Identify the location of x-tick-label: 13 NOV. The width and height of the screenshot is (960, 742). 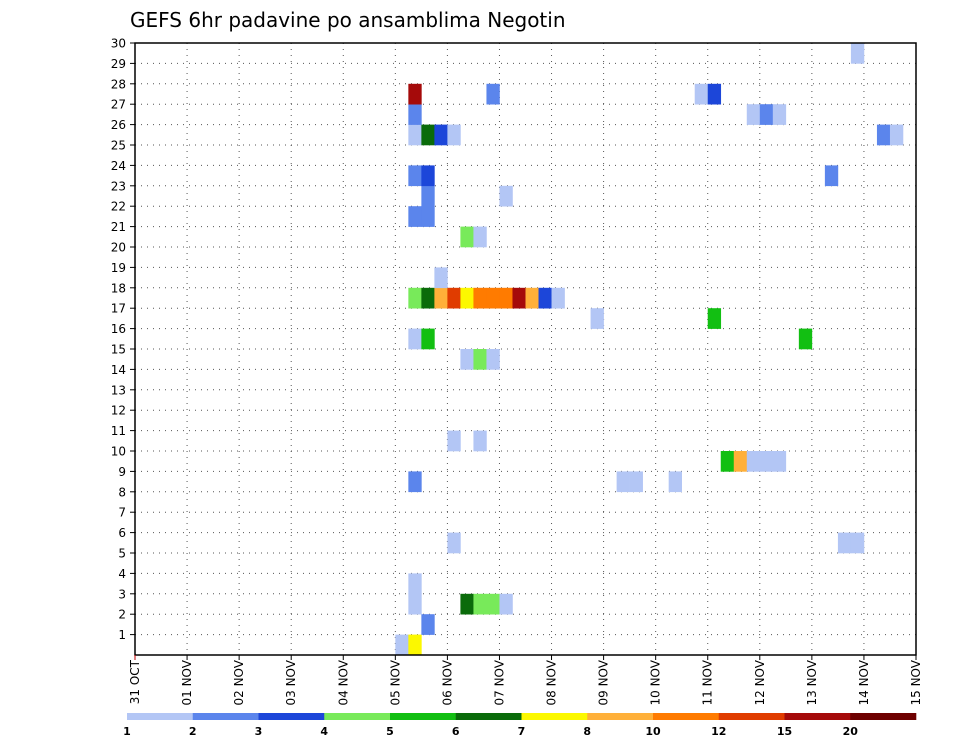
(812, 682).